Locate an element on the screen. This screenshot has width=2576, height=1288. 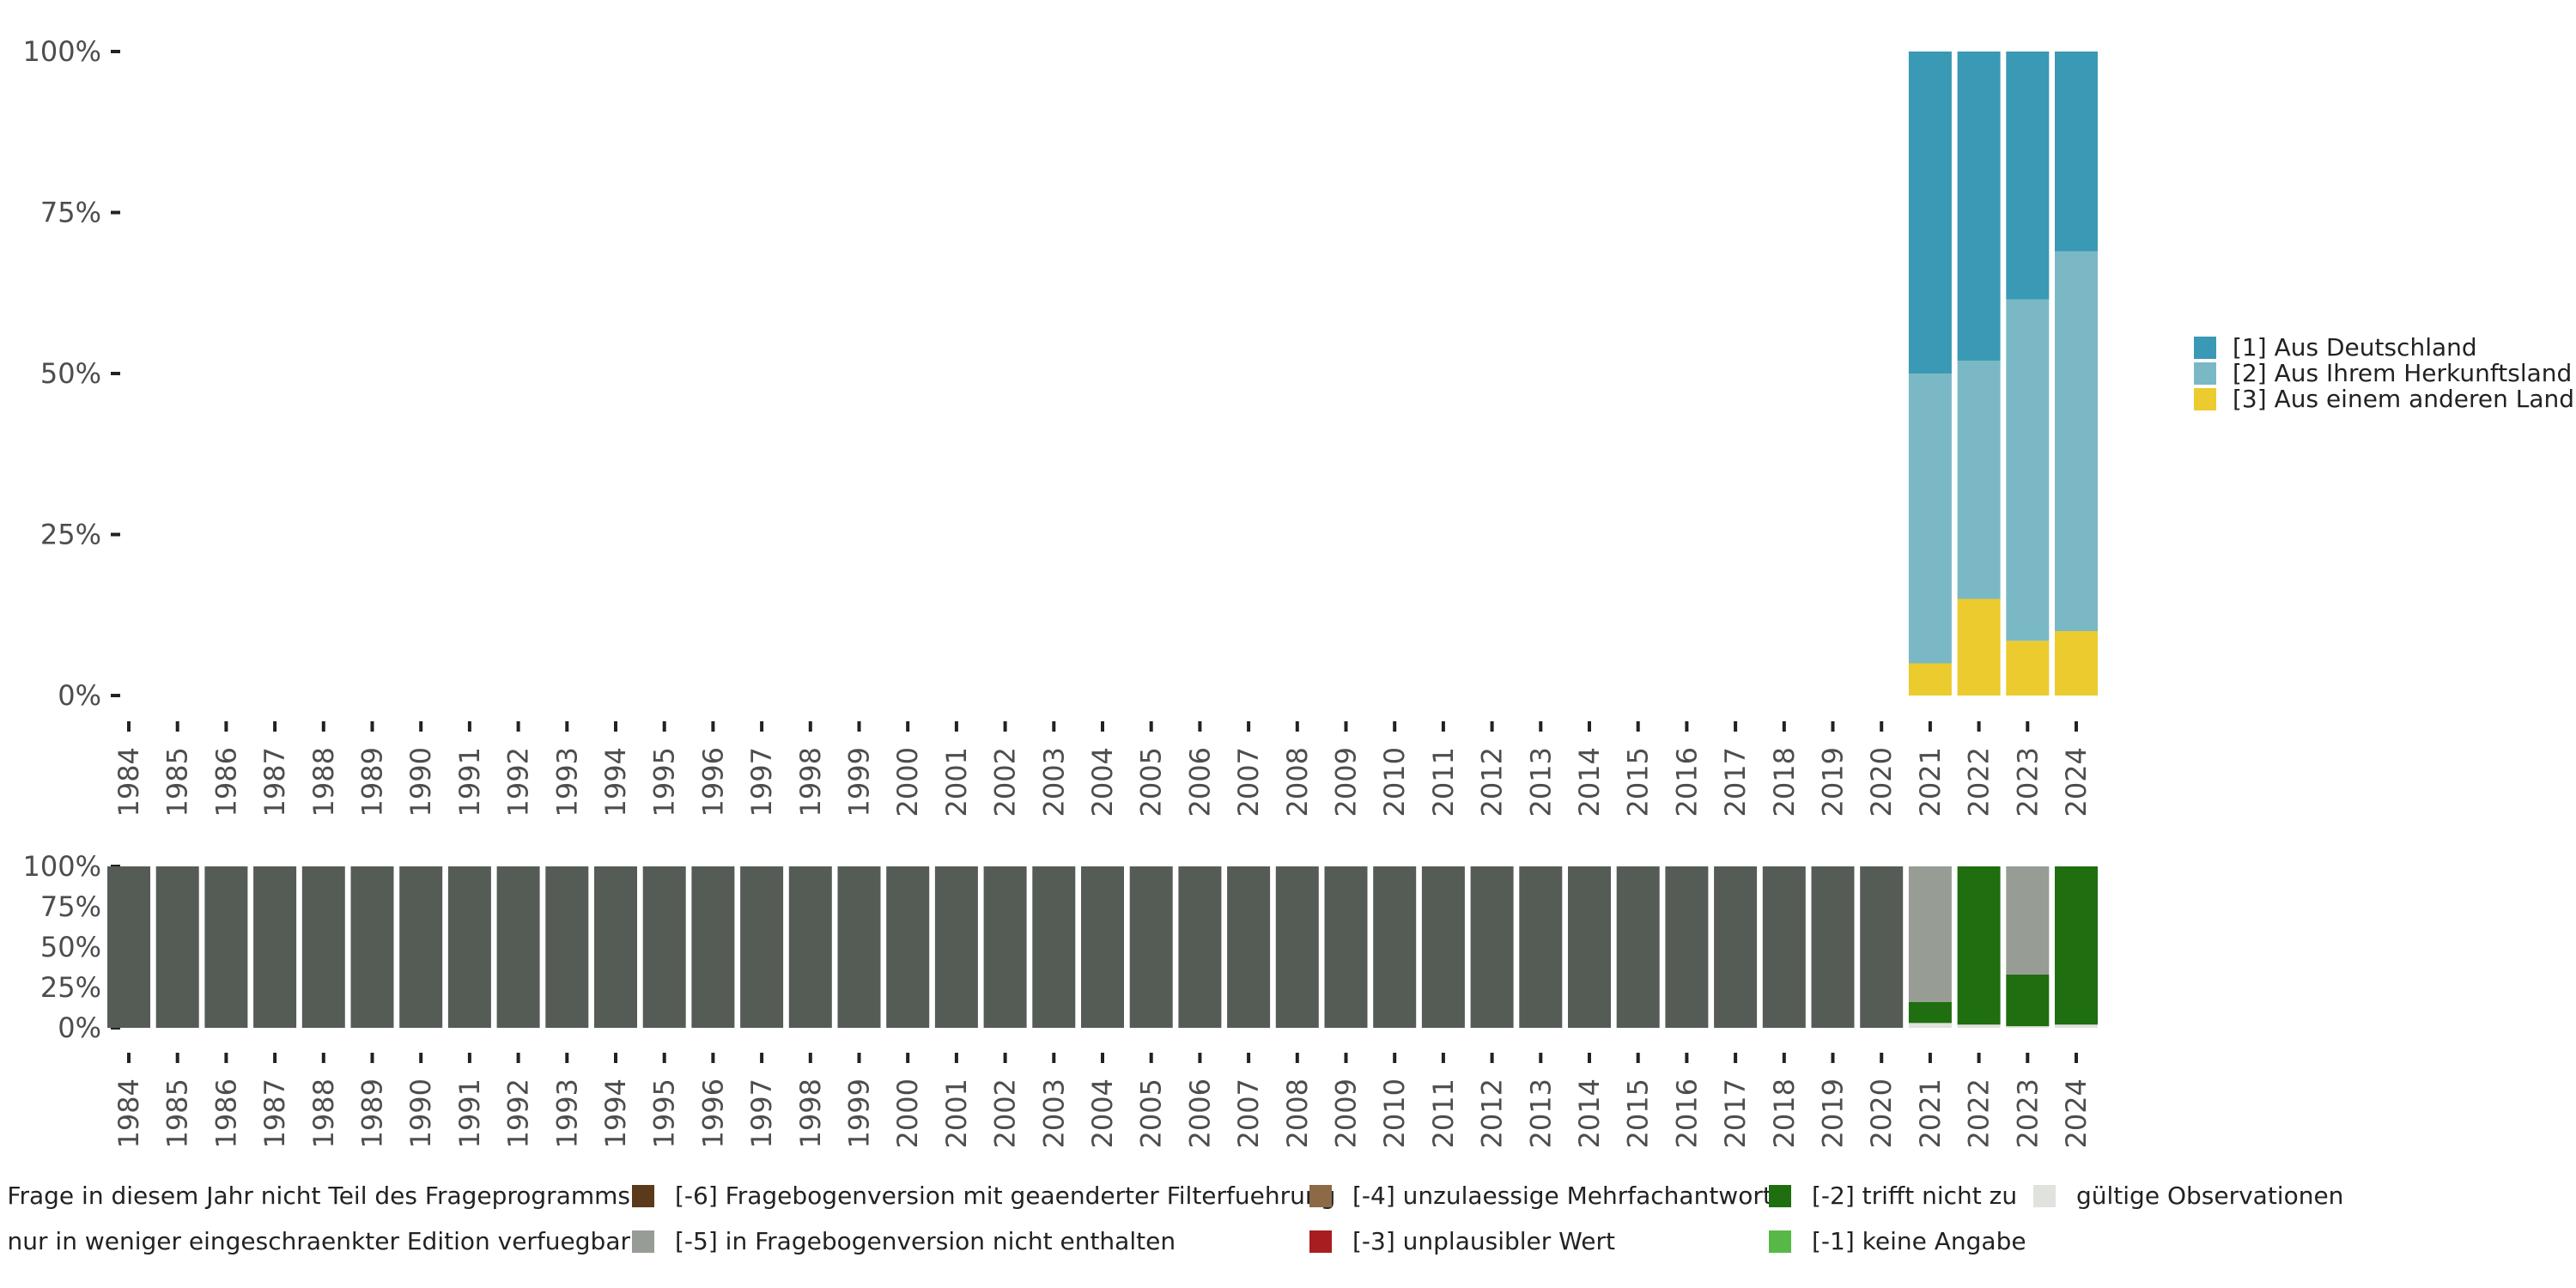
top-x-tick-label: 2001 is located at coordinates (957, 782).